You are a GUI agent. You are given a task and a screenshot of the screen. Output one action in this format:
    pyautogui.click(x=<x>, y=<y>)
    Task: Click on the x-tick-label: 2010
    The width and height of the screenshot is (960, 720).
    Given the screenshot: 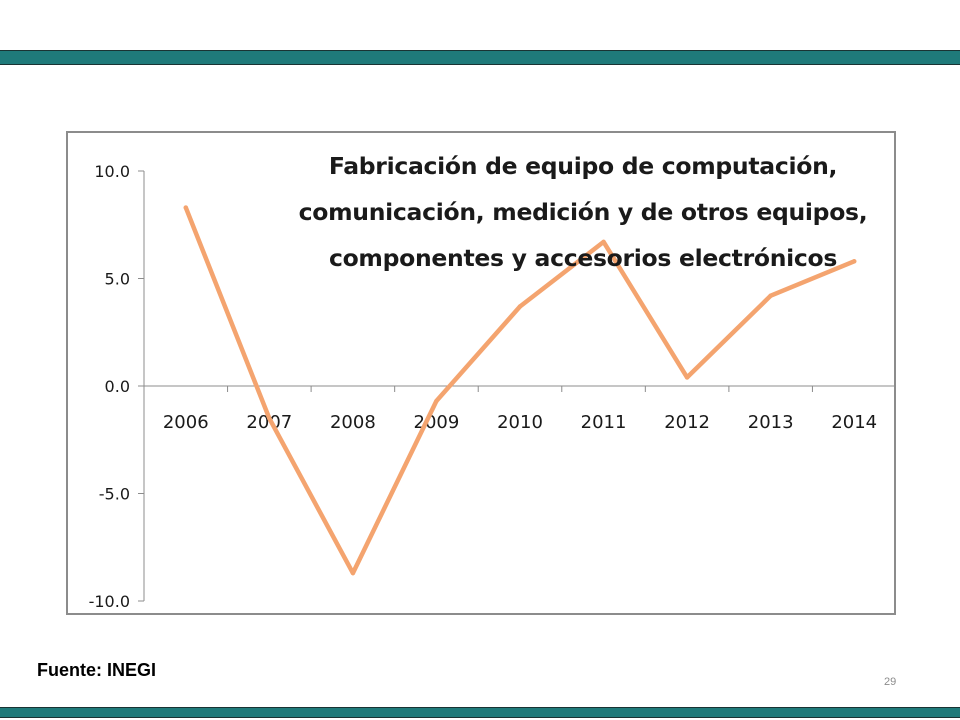 What is the action you would take?
    pyautogui.click(x=520, y=422)
    